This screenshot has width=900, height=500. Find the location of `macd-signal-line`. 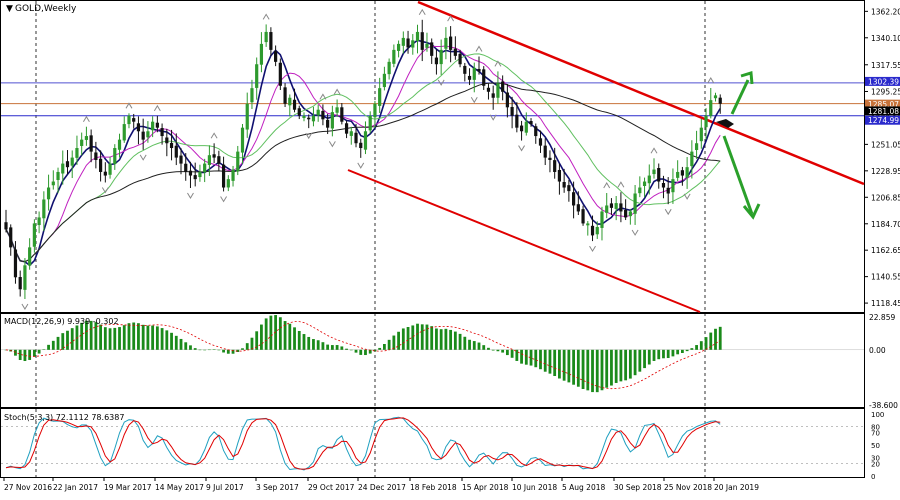

macd-signal-line is located at coordinates (363, 355).